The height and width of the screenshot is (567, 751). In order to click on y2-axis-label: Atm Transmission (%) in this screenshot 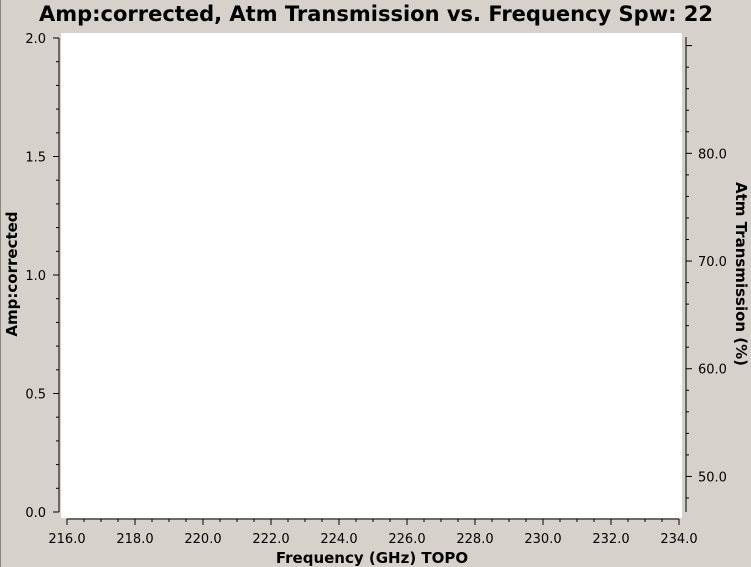, I will do `click(741, 274)`.